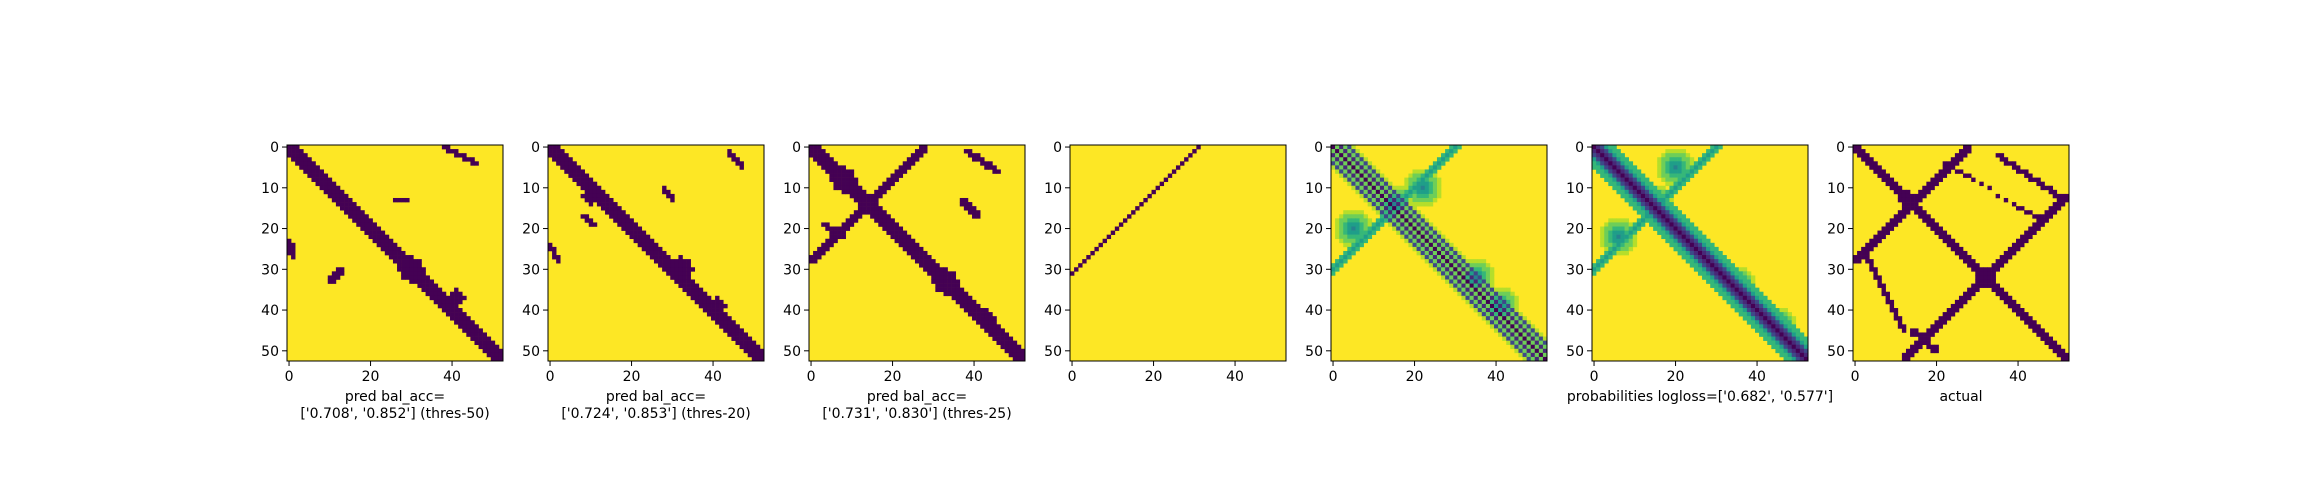 The width and height of the screenshot is (2300, 500). I want to click on y-tick-label: 40, so click(1314, 311).